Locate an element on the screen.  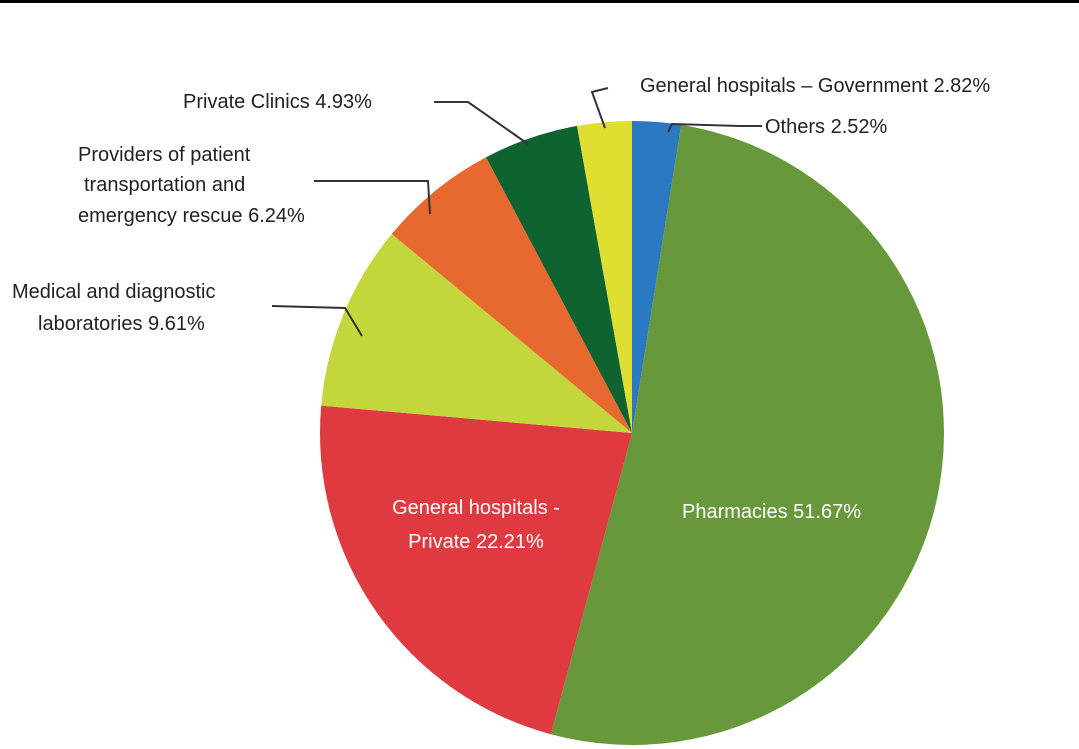
label-providers-line2: transportation and is located at coordinates (164, 185).